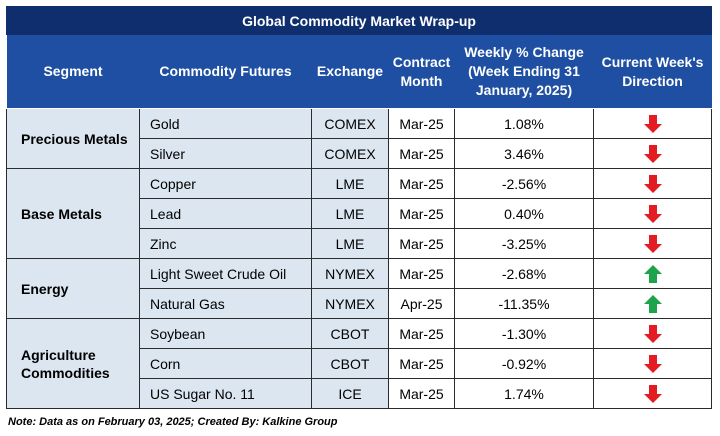  What do you see at coordinates (524, 393) in the screenshot?
I see `weekly-change-cell: 1.74%` at bounding box center [524, 393].